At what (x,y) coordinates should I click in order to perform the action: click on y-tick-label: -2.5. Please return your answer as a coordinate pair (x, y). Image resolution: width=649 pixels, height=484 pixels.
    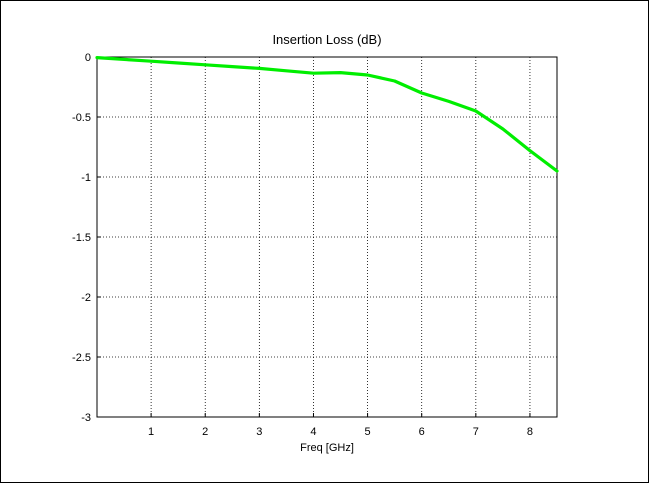
    Looking at the image, I should click on (81, 358).